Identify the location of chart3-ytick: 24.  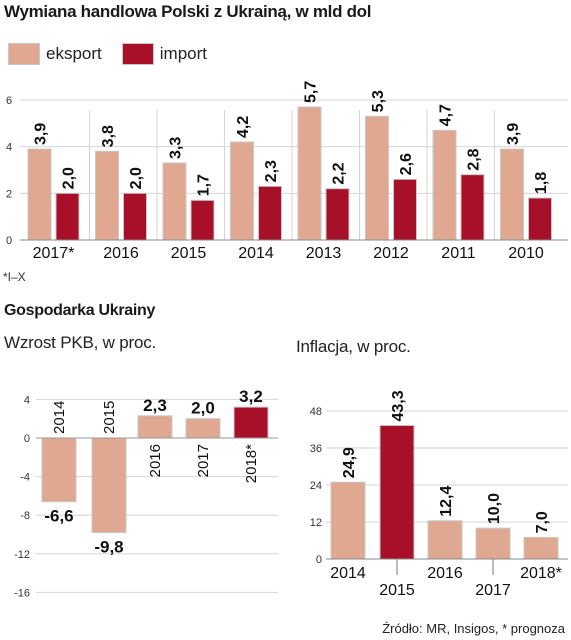
(316, 486).